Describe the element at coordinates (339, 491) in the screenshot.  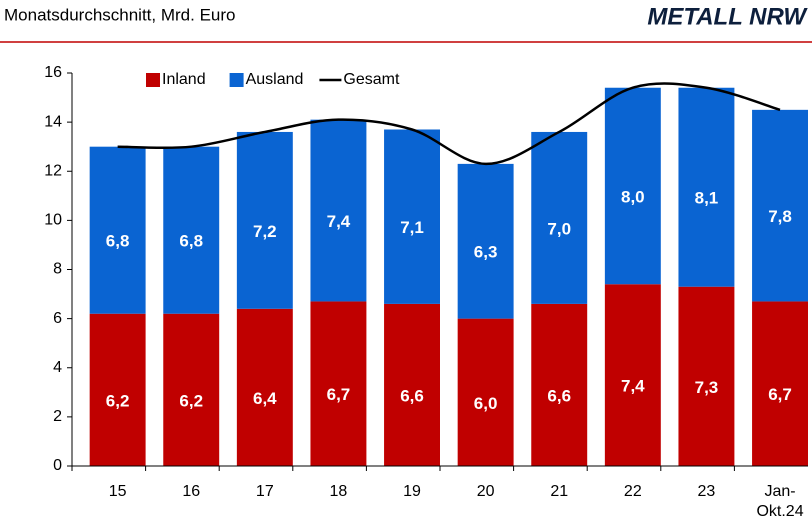
I see `x-tick-label: 18` at that location.